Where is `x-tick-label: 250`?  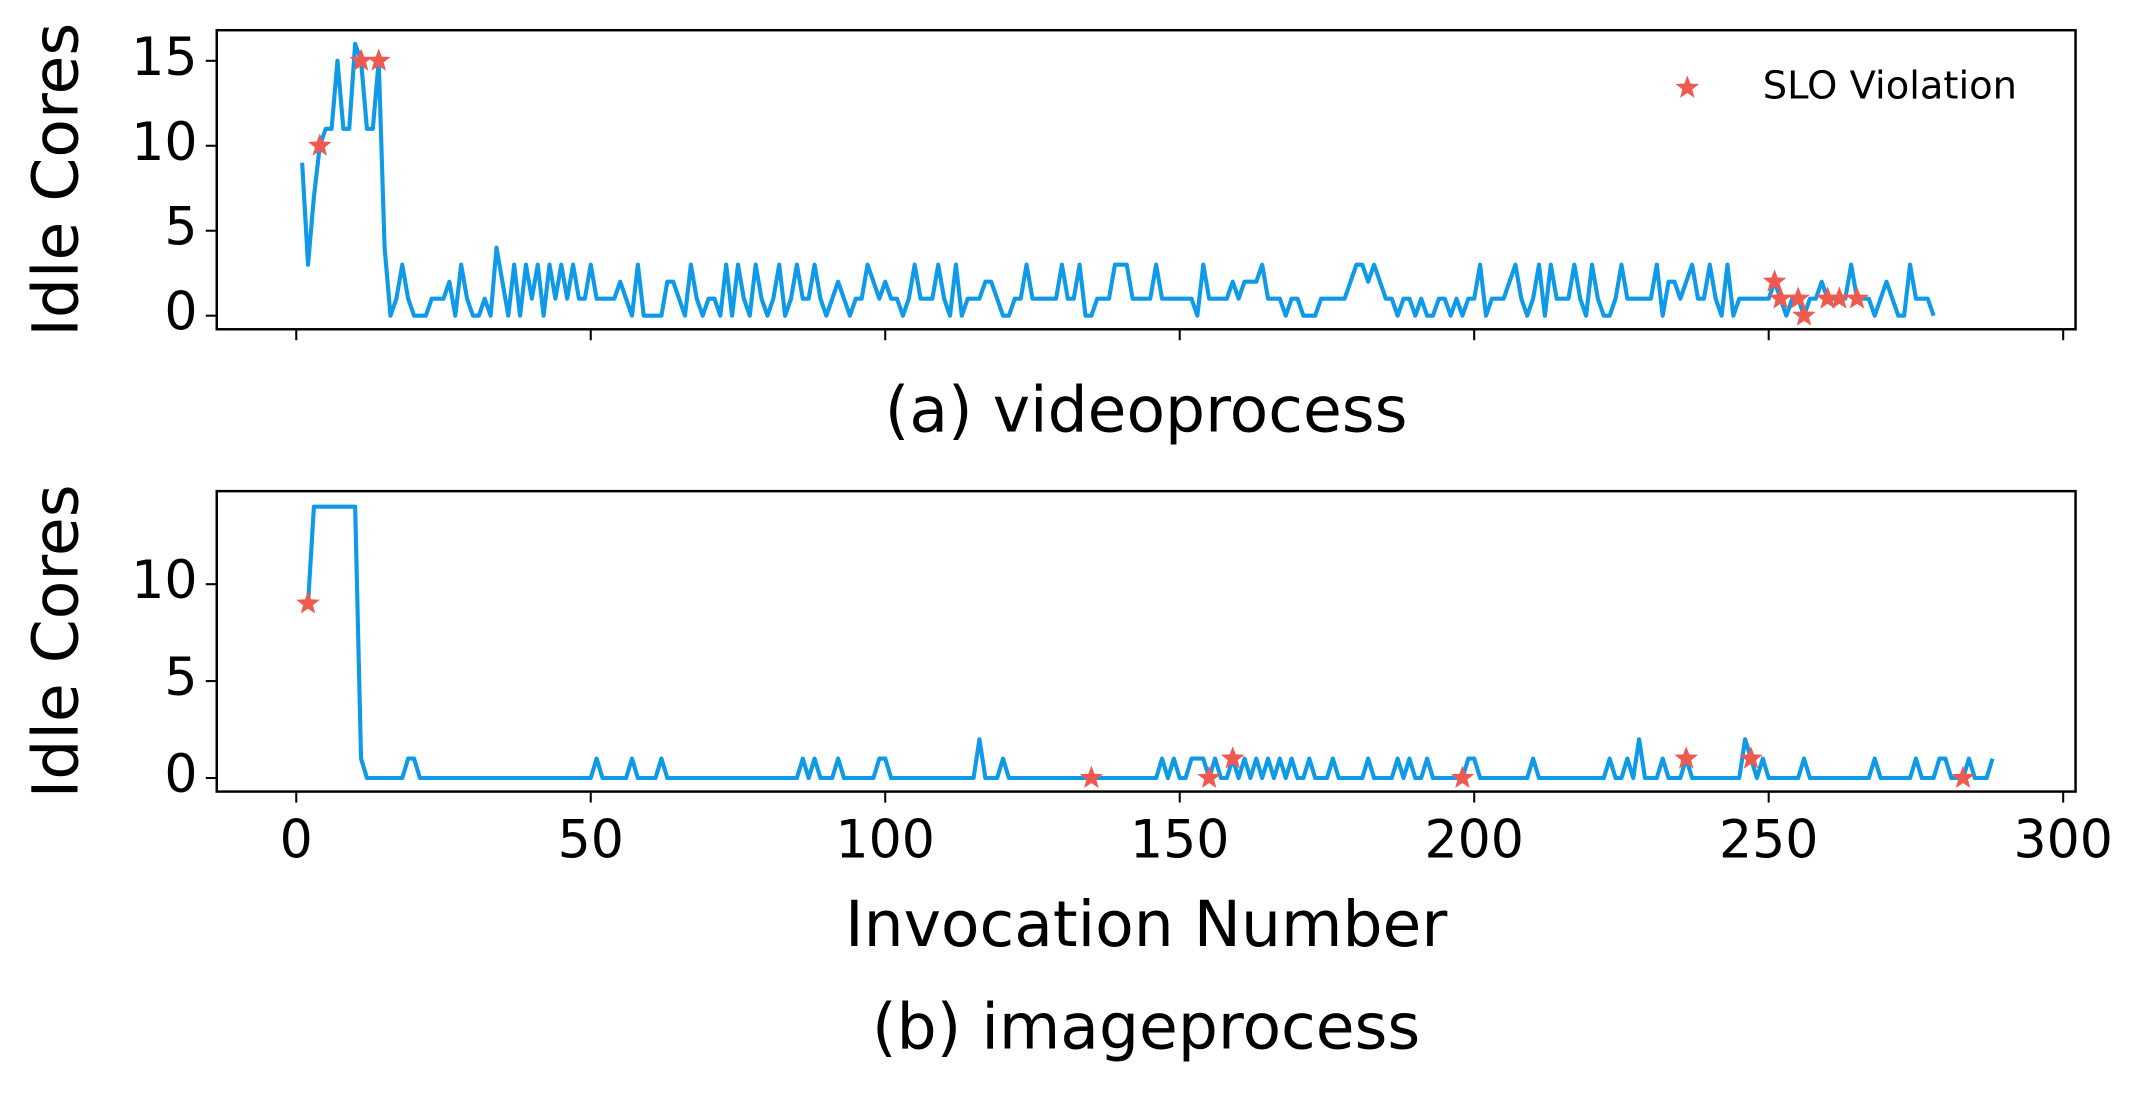 x-tick-label: 250 is located at coordinates (1768, 841).